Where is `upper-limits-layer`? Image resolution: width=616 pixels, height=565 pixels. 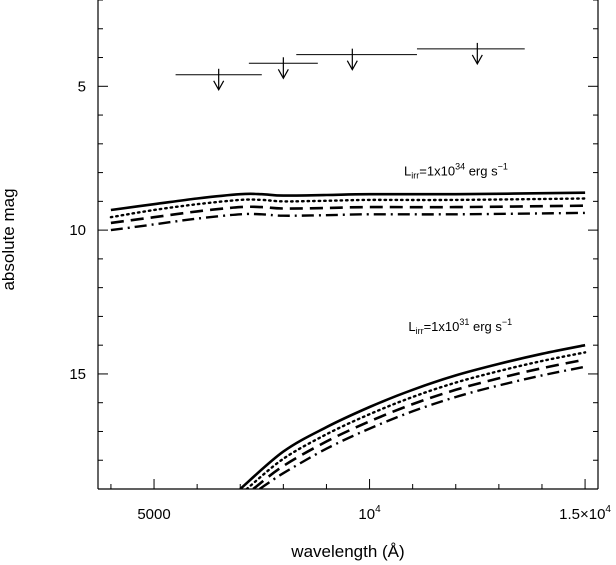 upper-limits-layer is located at coordinates (350, 67).